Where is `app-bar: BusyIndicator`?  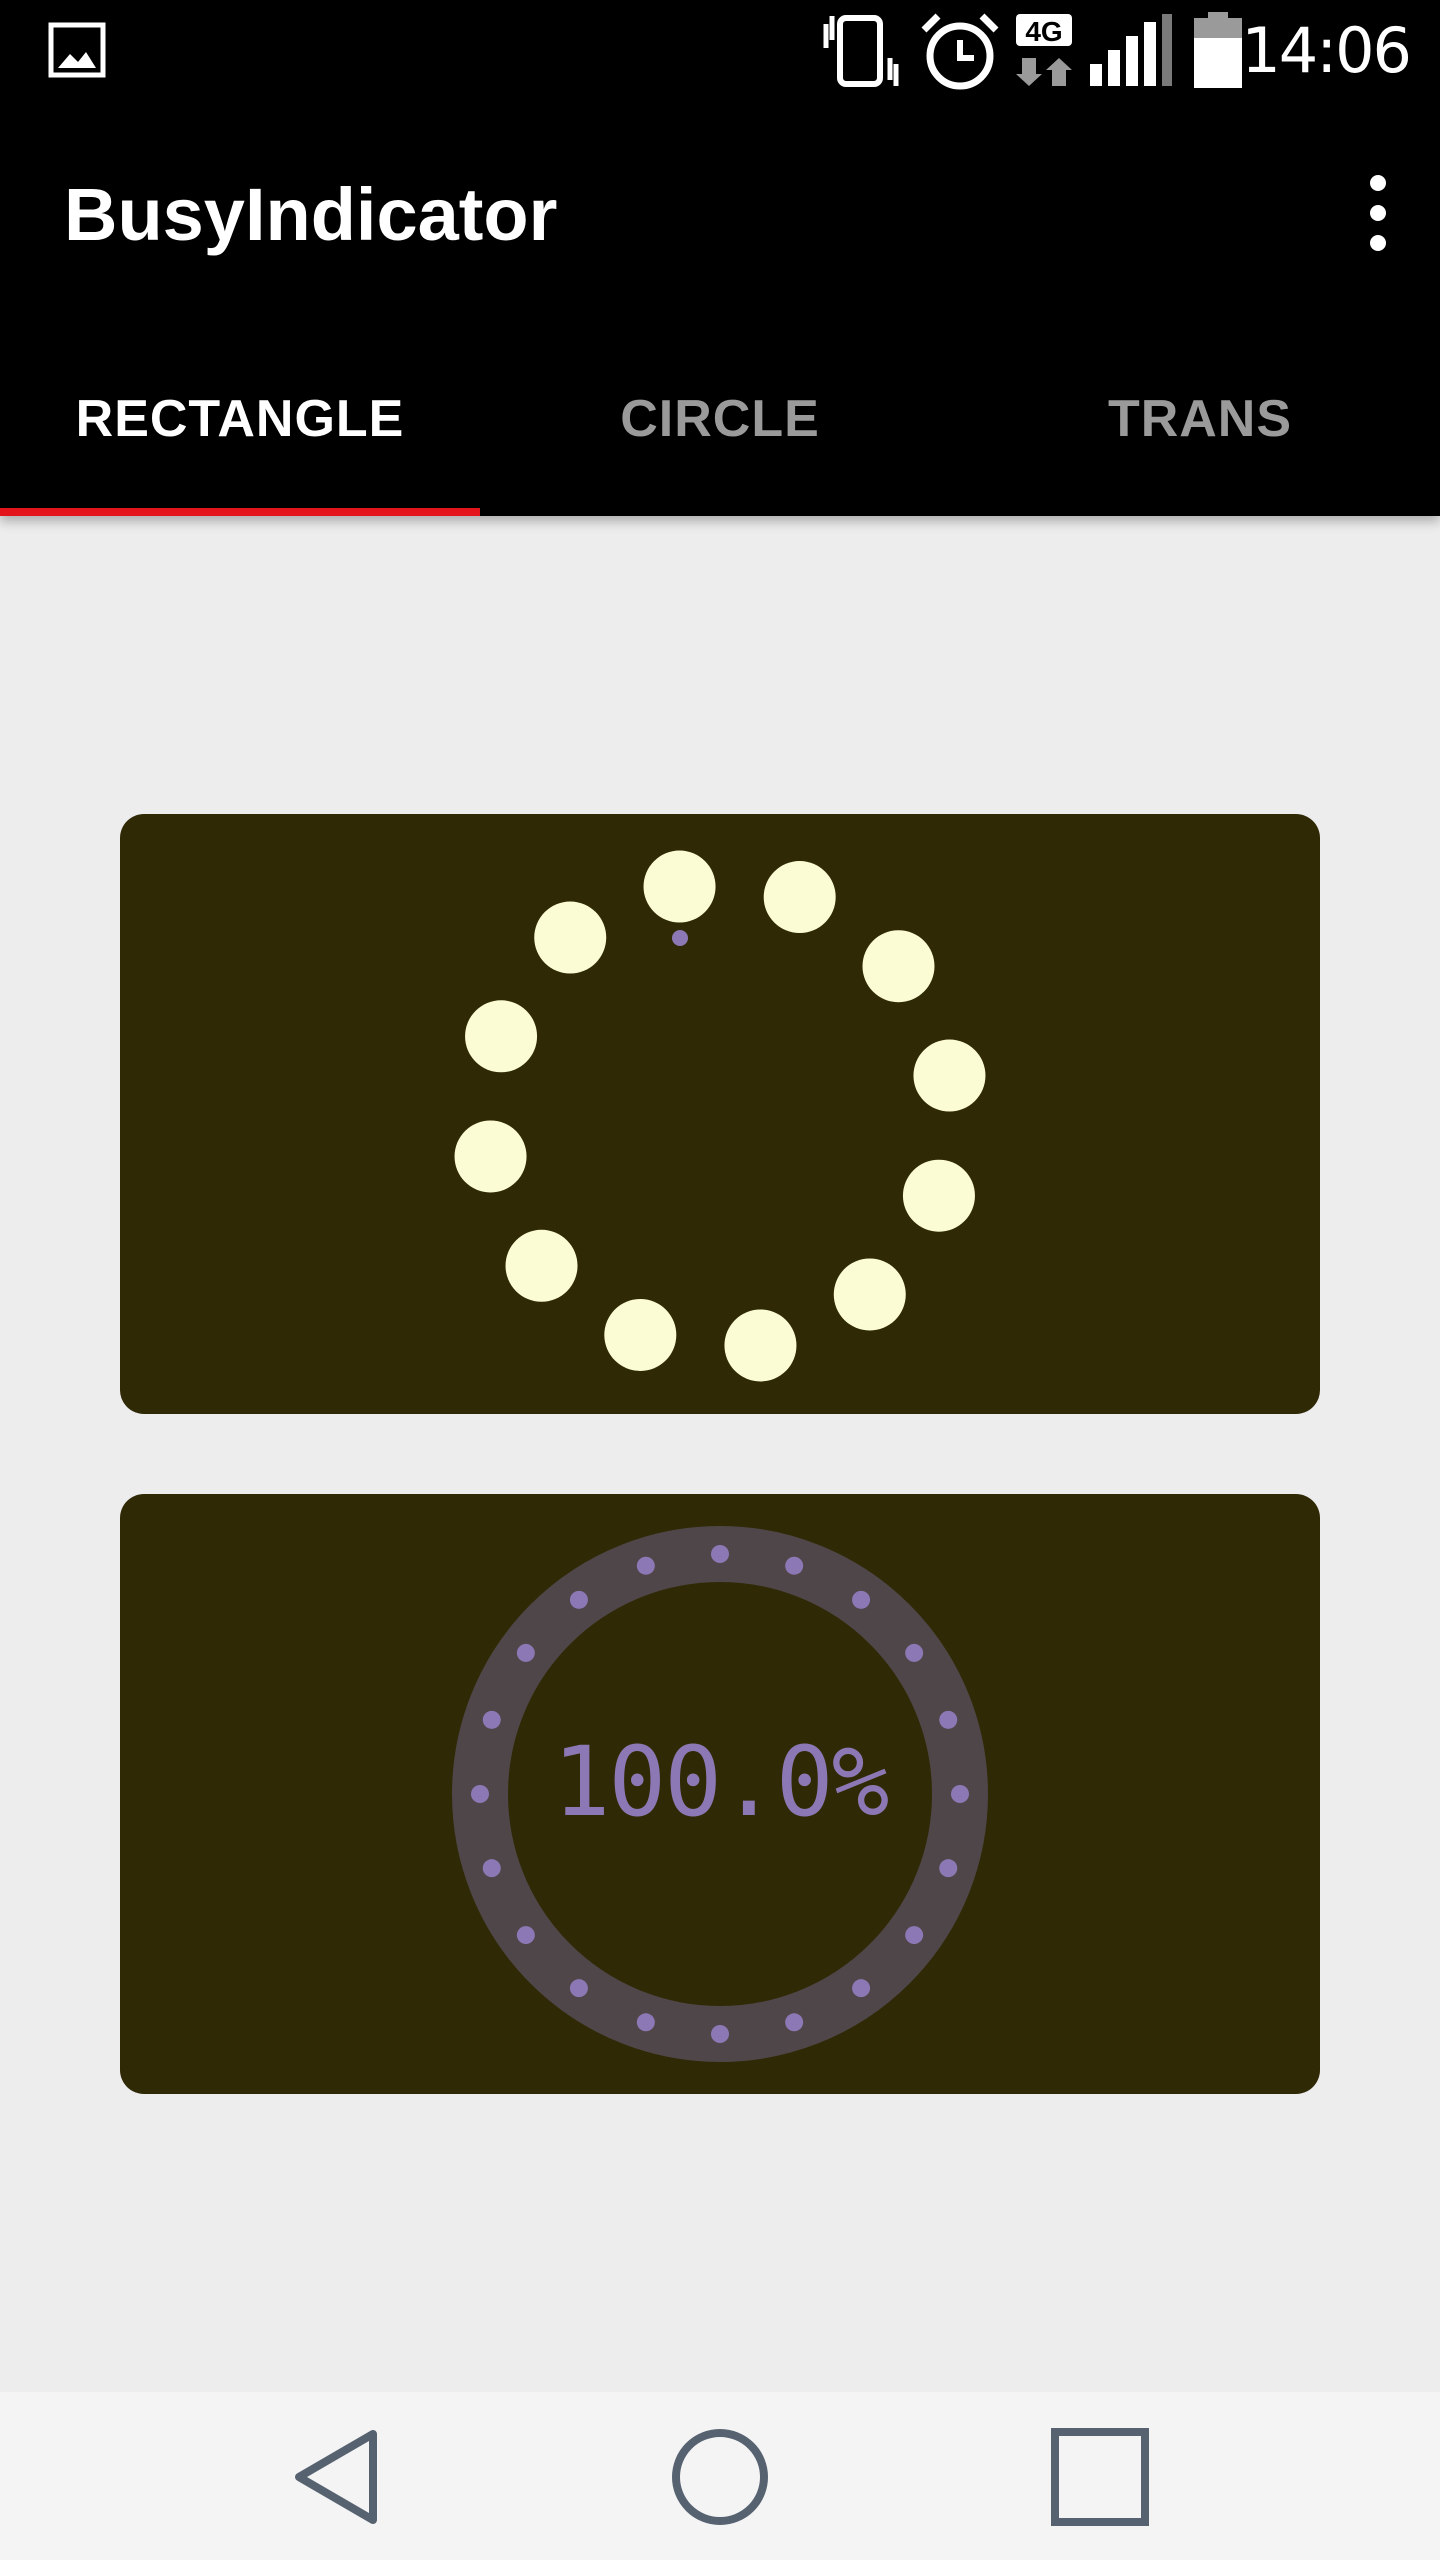
app-bar: BusyIndicator is located at coordinates (720, 216).